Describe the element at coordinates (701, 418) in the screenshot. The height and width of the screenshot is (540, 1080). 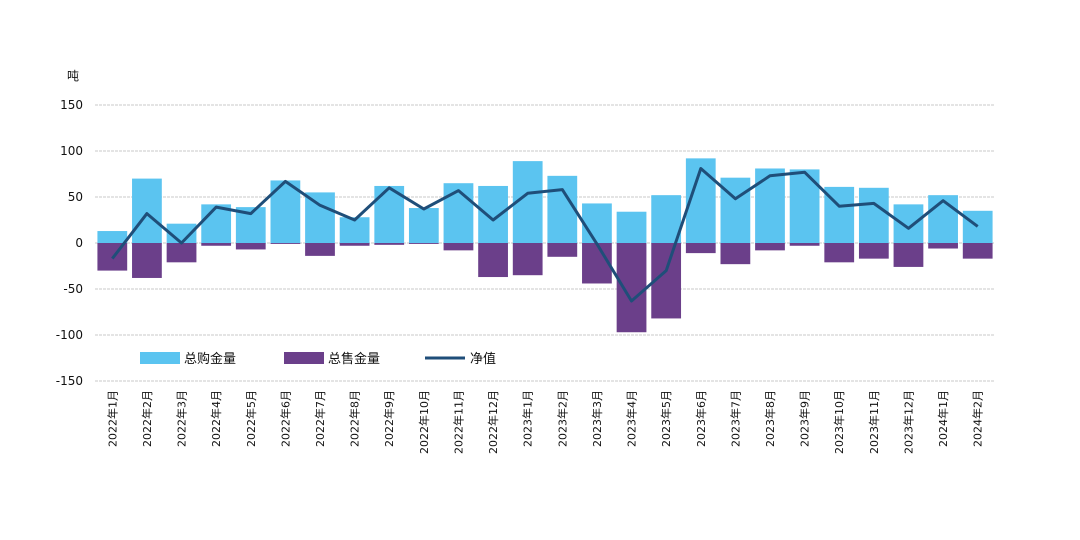
I see `x-tick-label: 2023年6月` at that location.